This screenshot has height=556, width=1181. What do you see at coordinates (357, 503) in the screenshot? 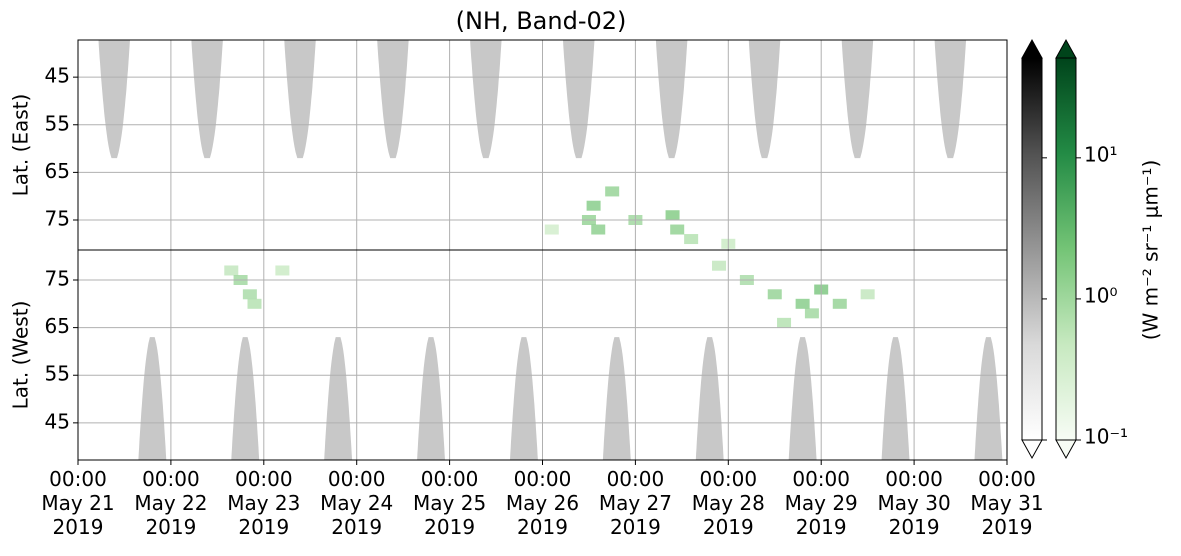
I see `x-tick-label: 00:00 May 24 2019` at bounding box center [357, 503].